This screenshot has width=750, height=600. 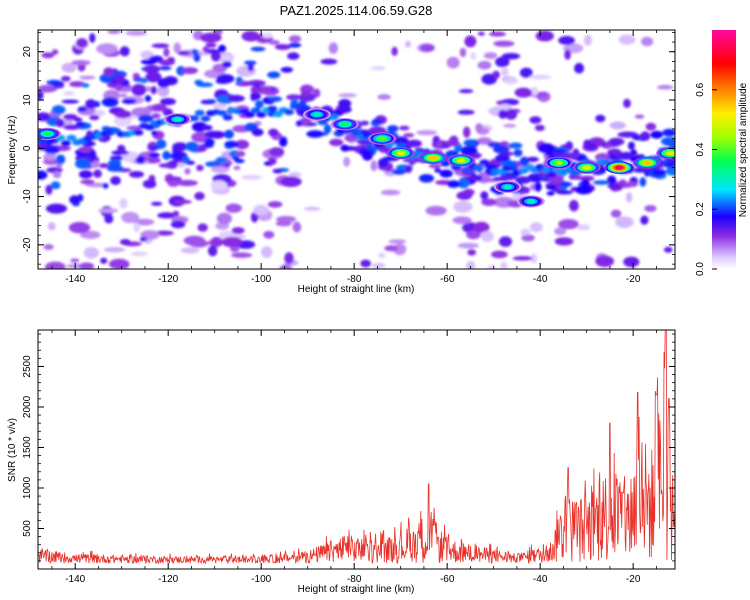 What do you see at coordinates (261, 579) in the screenshot?
I see `x-tick-label: -100` at bounding box center [261, 579].